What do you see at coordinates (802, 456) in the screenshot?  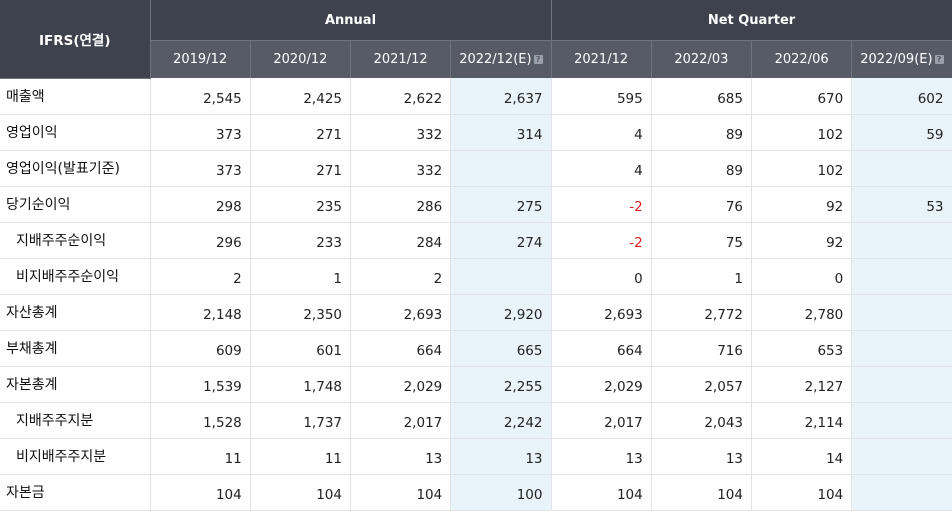 I see `table-cell: 14` at bounding box center [802, 456].